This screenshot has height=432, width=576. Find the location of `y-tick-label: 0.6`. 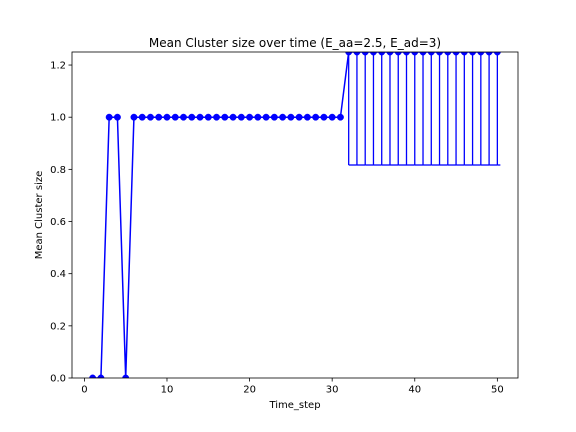

y-tick-label: 0.6 is located at coordinates (58, 222).